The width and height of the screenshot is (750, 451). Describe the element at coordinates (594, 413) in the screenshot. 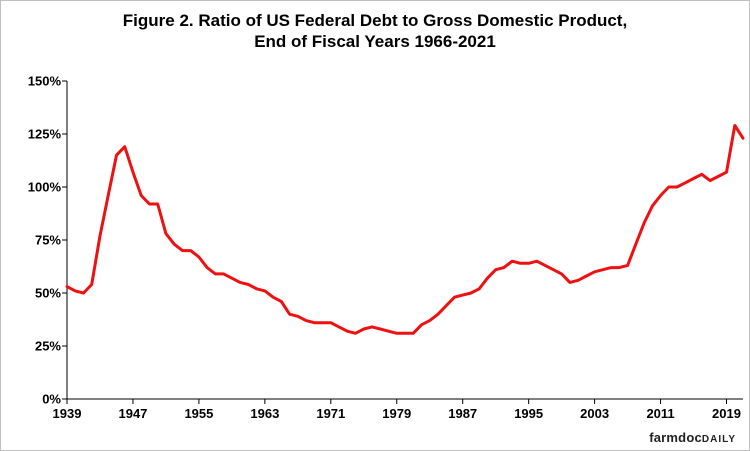

I see `x-tick-label: 2003` at that location.